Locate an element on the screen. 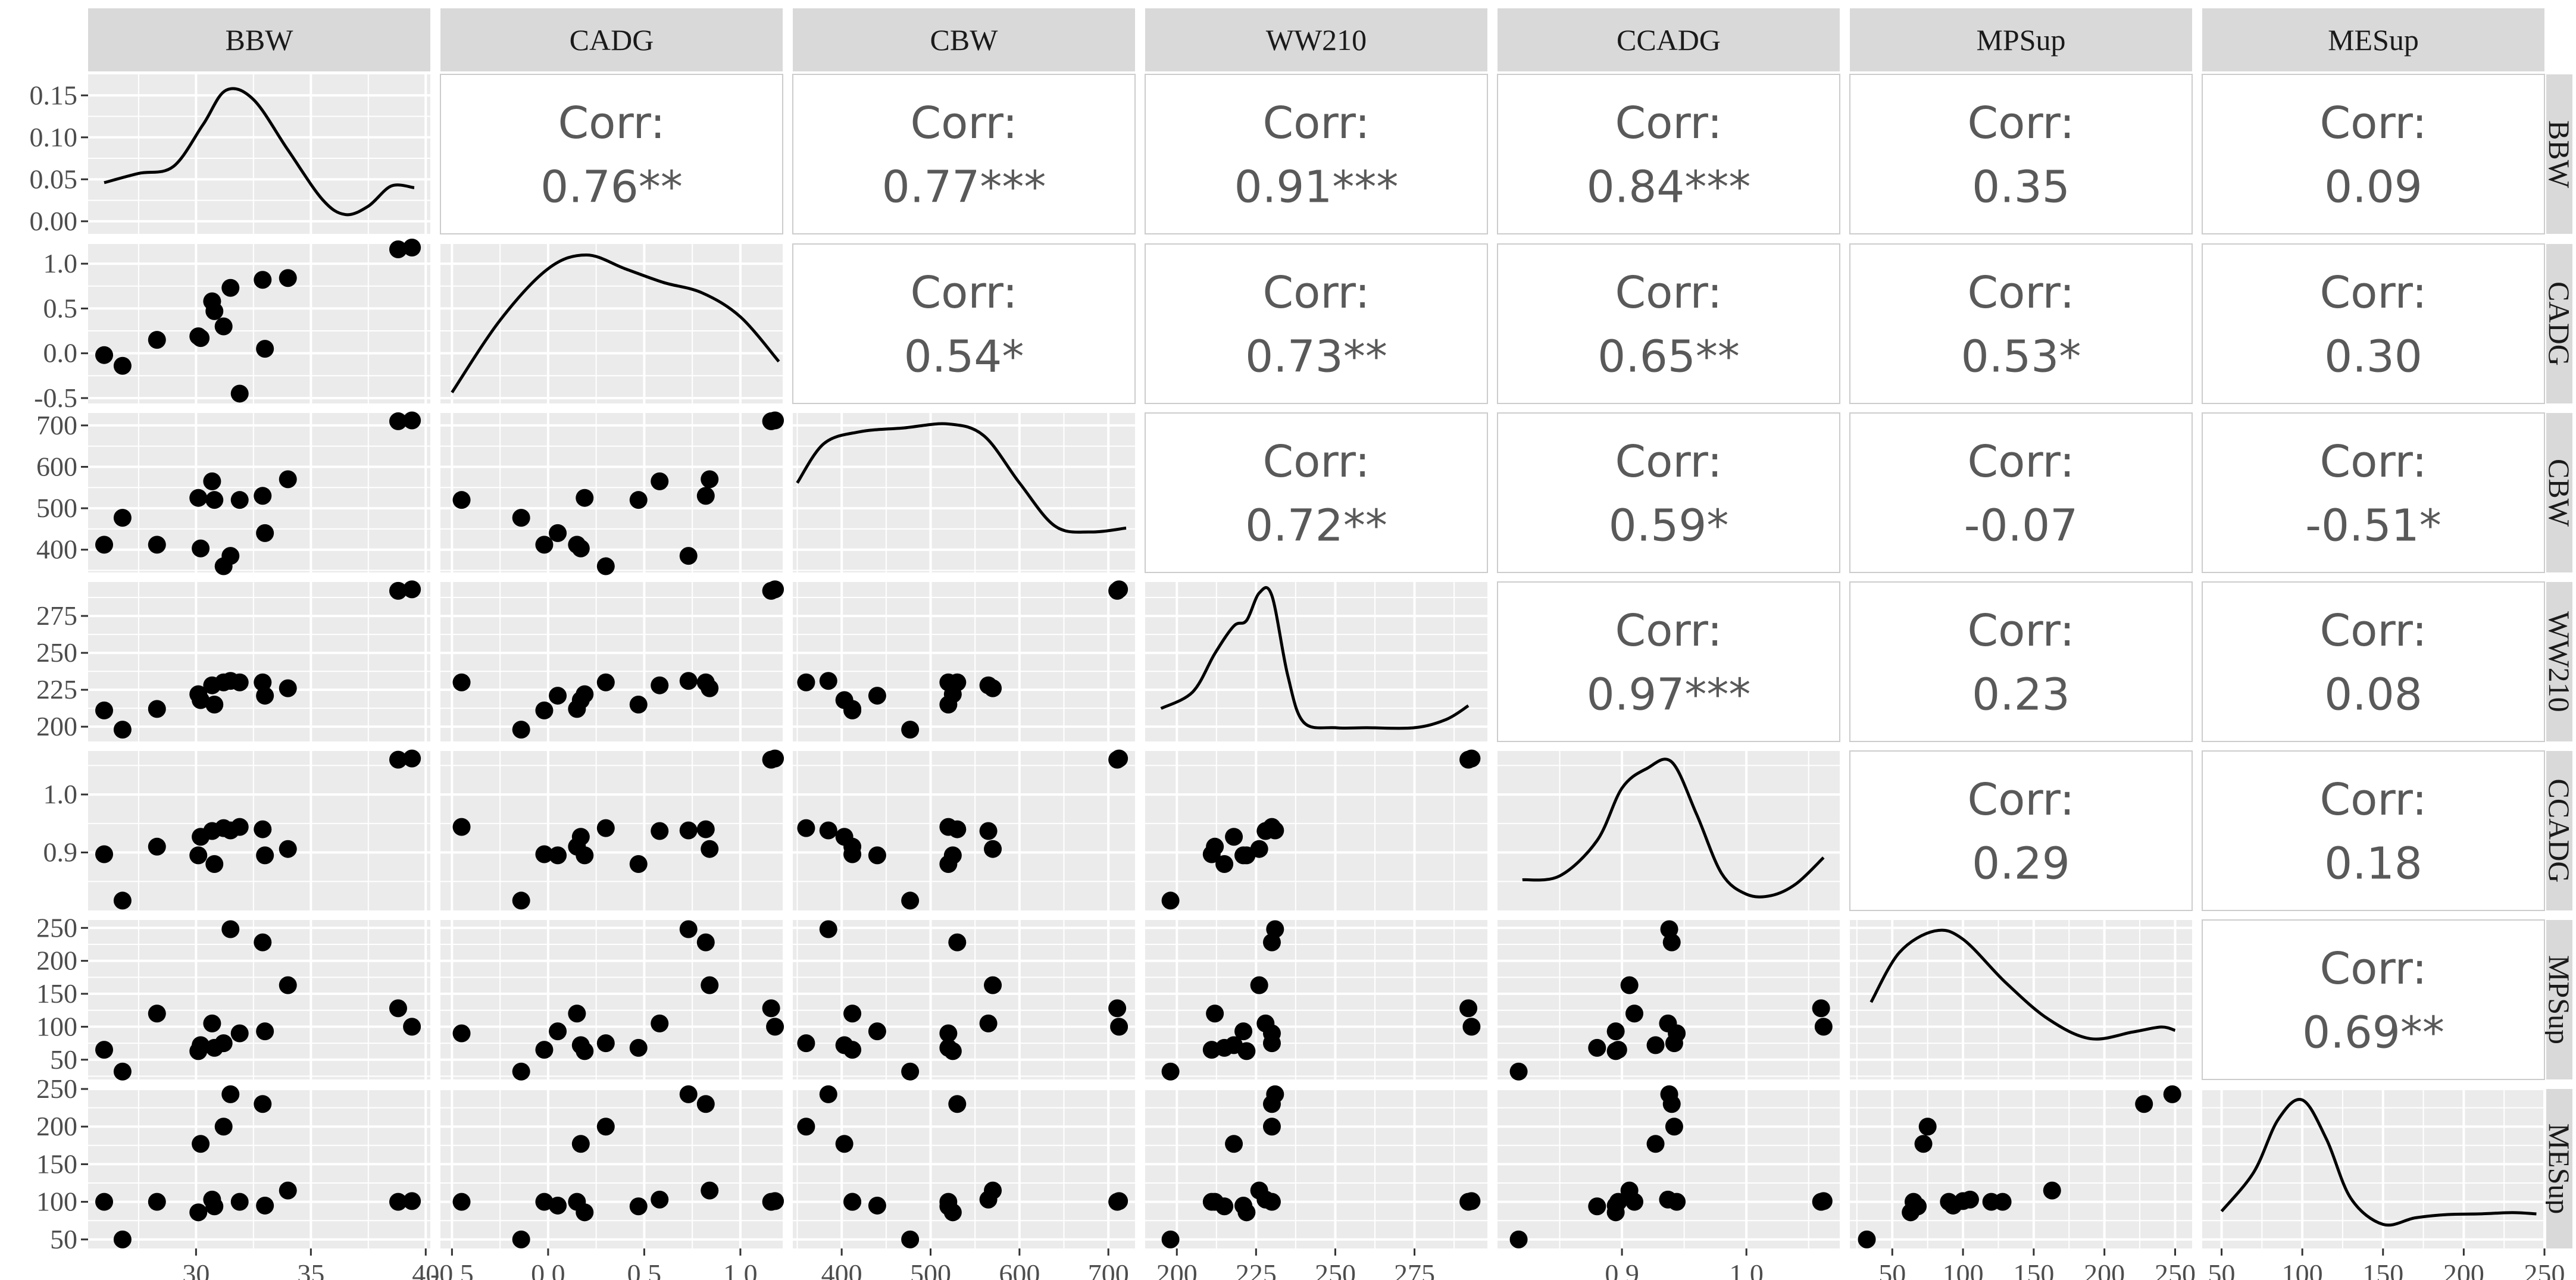 This screenshot has height=1280, width=2576. column-strip-cbw: CBW is located at coordinates (964, 39).